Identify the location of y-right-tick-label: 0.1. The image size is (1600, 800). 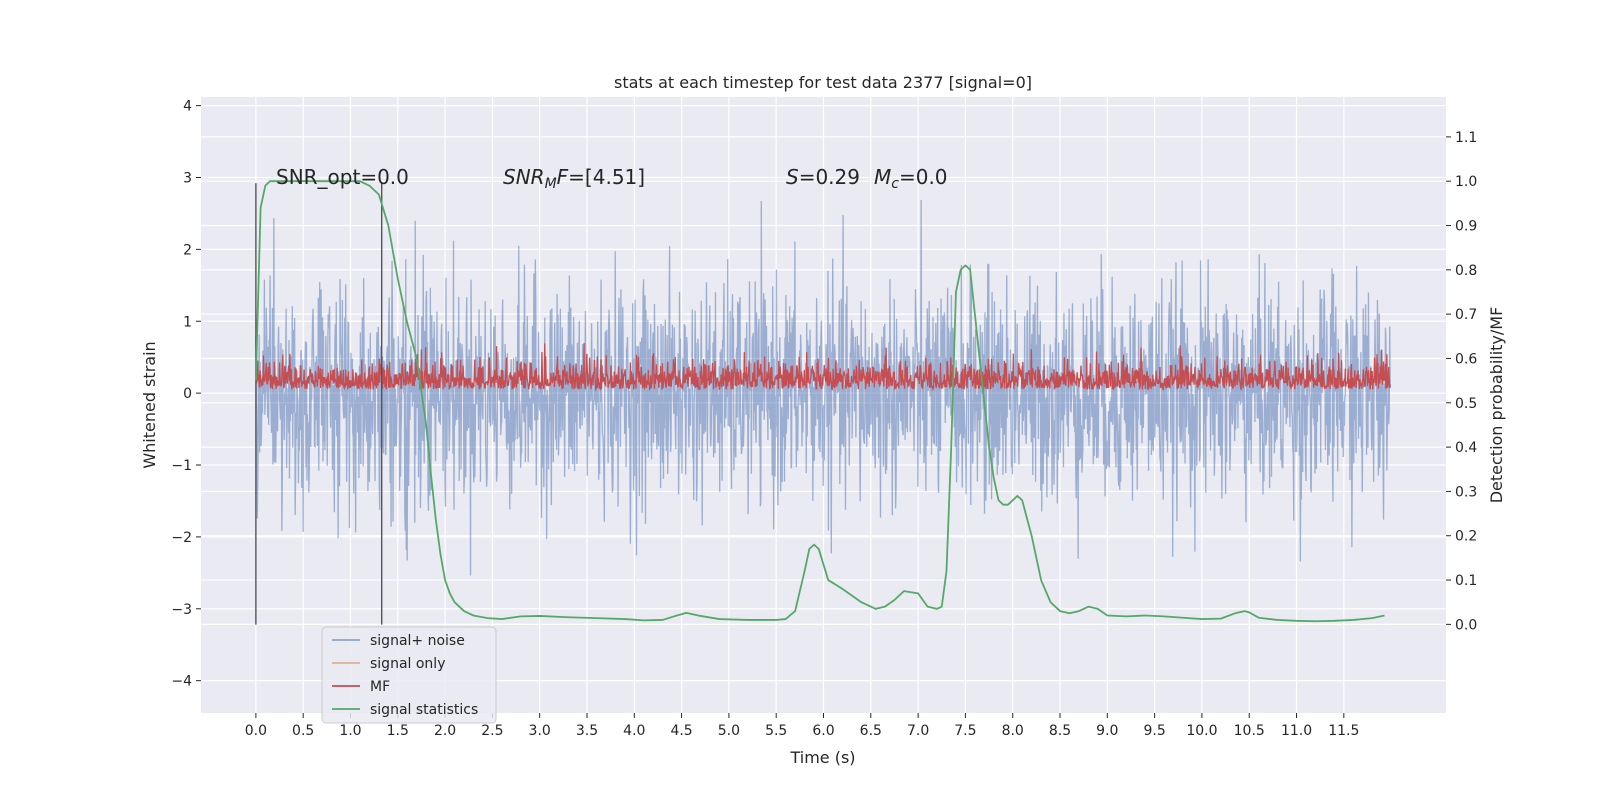
(1466, 581).